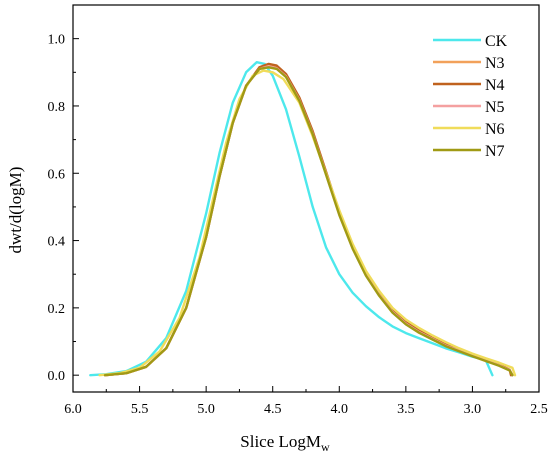 Image resolution: width=550 pixels, height=461 pixels. Describe the element at coordinates (57, 309) in the screenshot. I see `y-tick-label: 0.2` at that location.